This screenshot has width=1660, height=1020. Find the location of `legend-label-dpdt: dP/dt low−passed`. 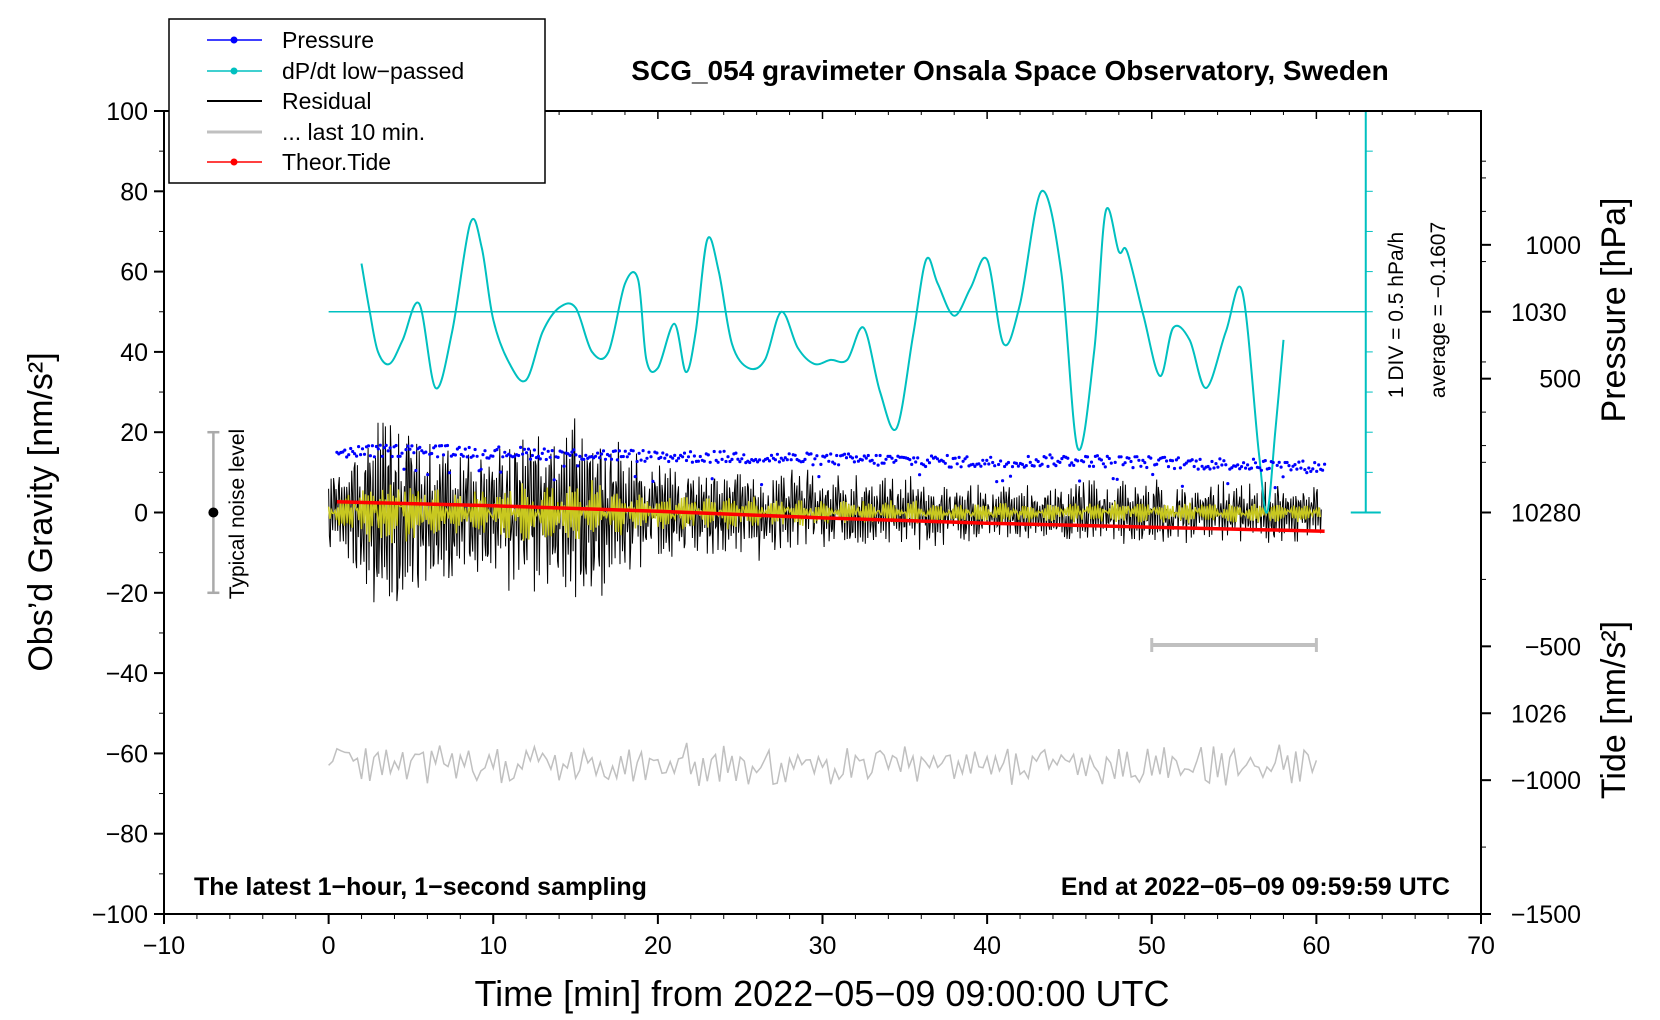

legend-label-dpdt: dP/dt low−passed is located at coordinates (373, 71).